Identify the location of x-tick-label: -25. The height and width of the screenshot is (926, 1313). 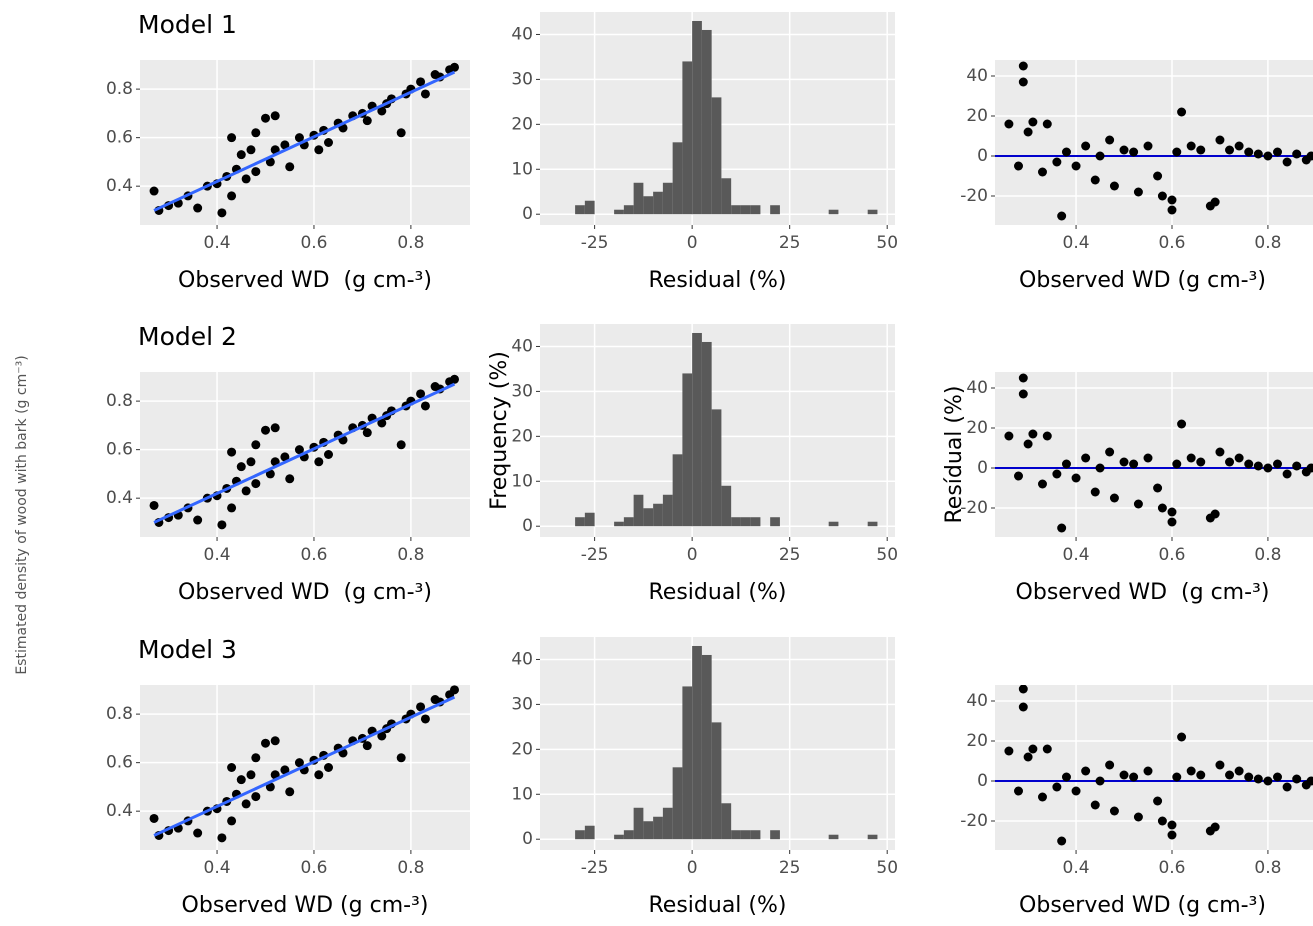
(595, 243).